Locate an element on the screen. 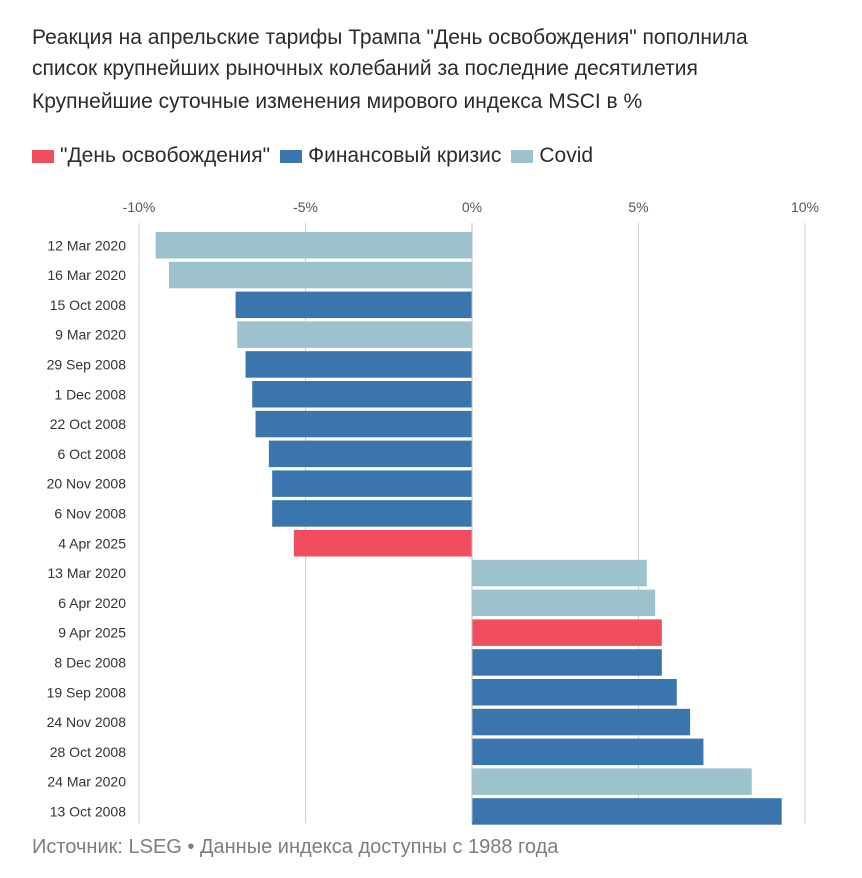 The width and height of the screenshot is (862, 878). category-label: 24 Mar 2020 is located at coordinates (86, 782).